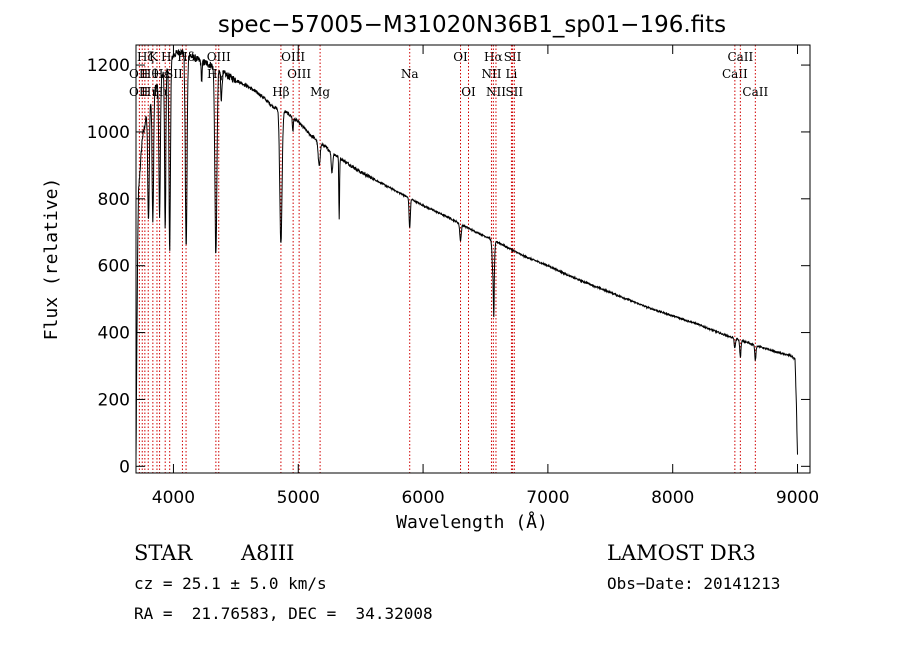 This screenshot has height=649, width=900. What do you see at coordinates (114, 200) in the screenshot?
I see `y-tick-label: 800` at bounding box center [114, 200].